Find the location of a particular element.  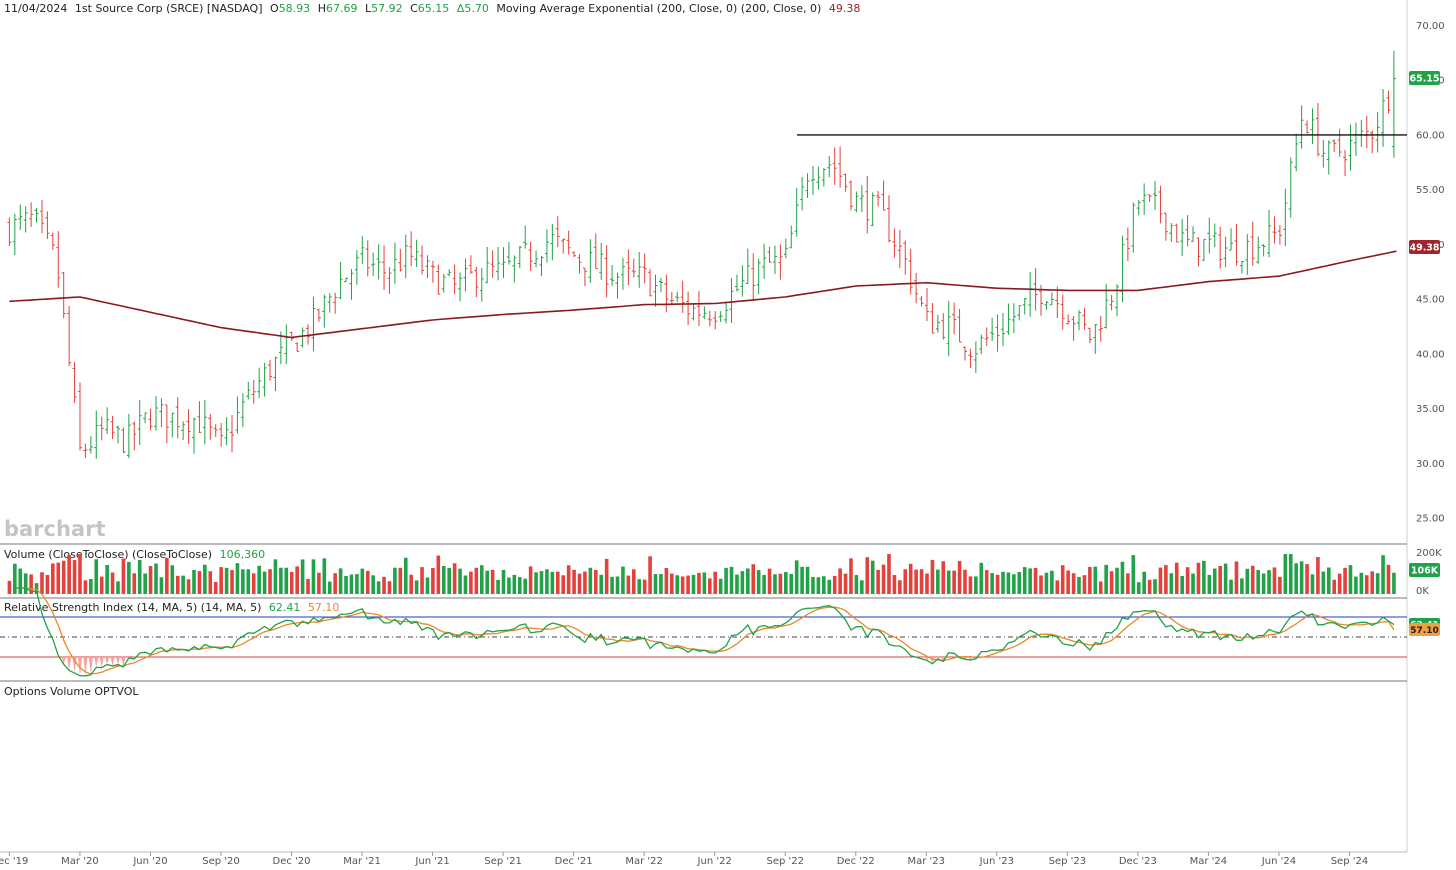

price-tick-label: 70.00 is located at coordinates (1430, 26).